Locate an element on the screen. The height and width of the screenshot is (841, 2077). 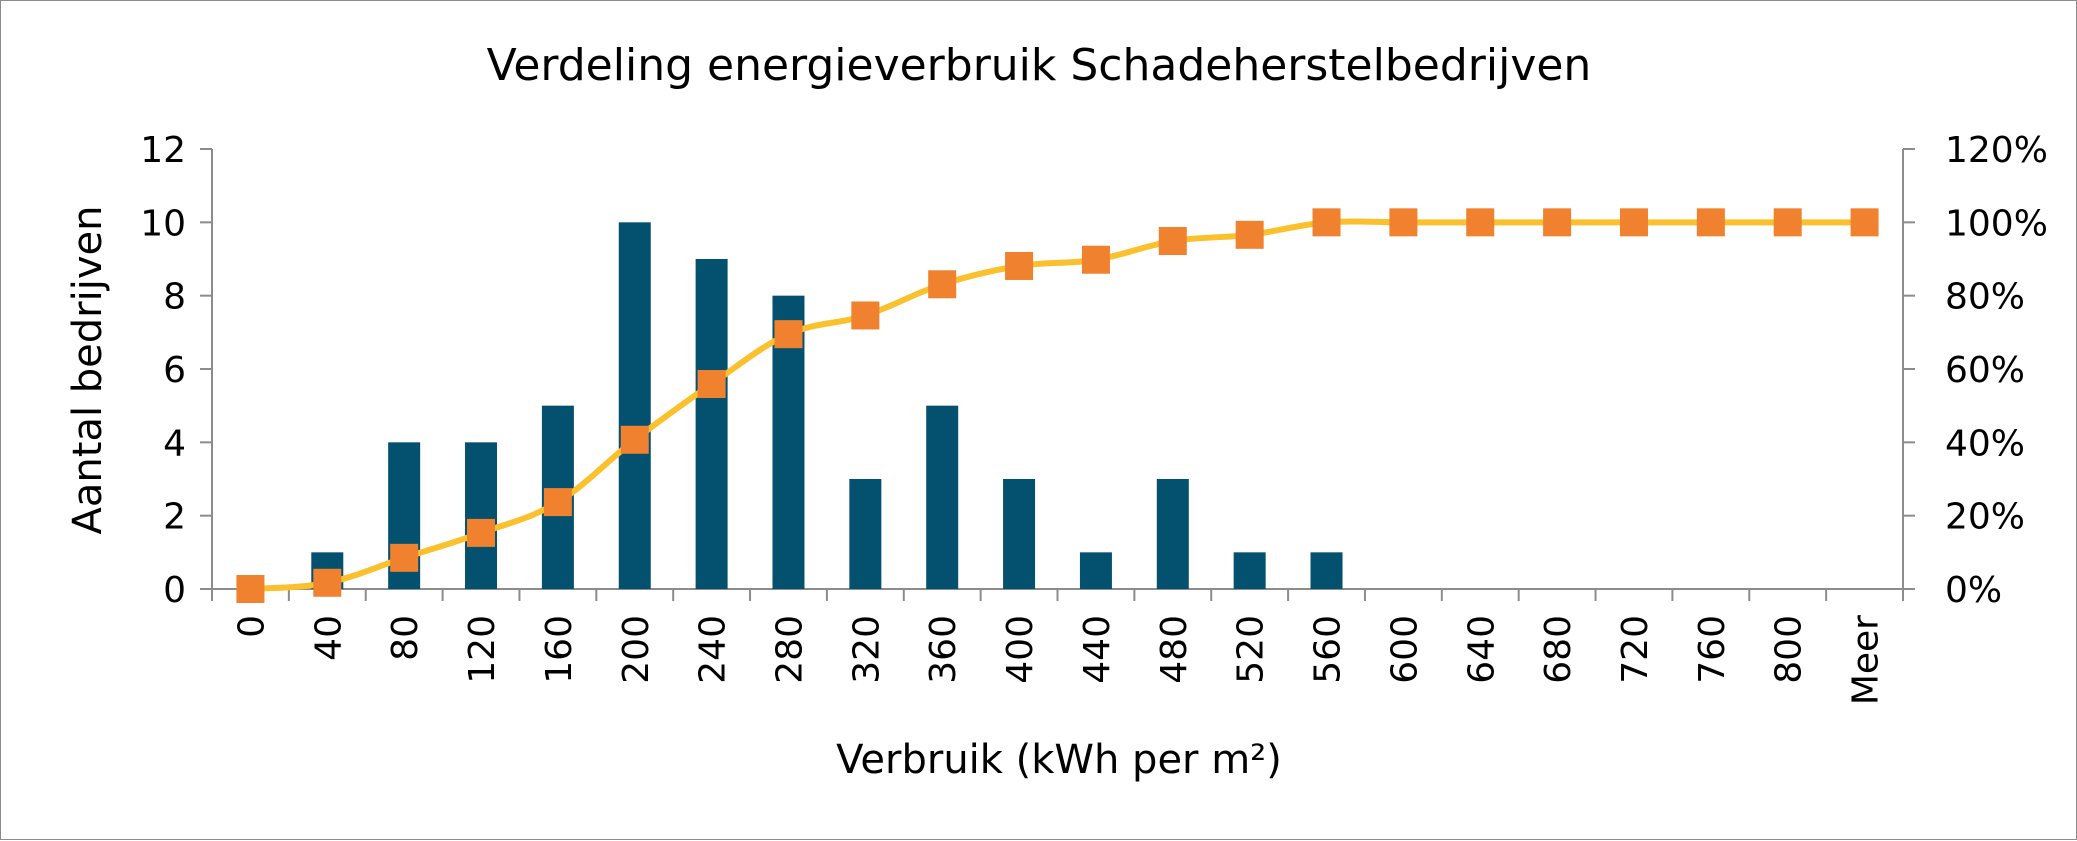
x-tick-label: 280 is located at coordinates (789, 649).